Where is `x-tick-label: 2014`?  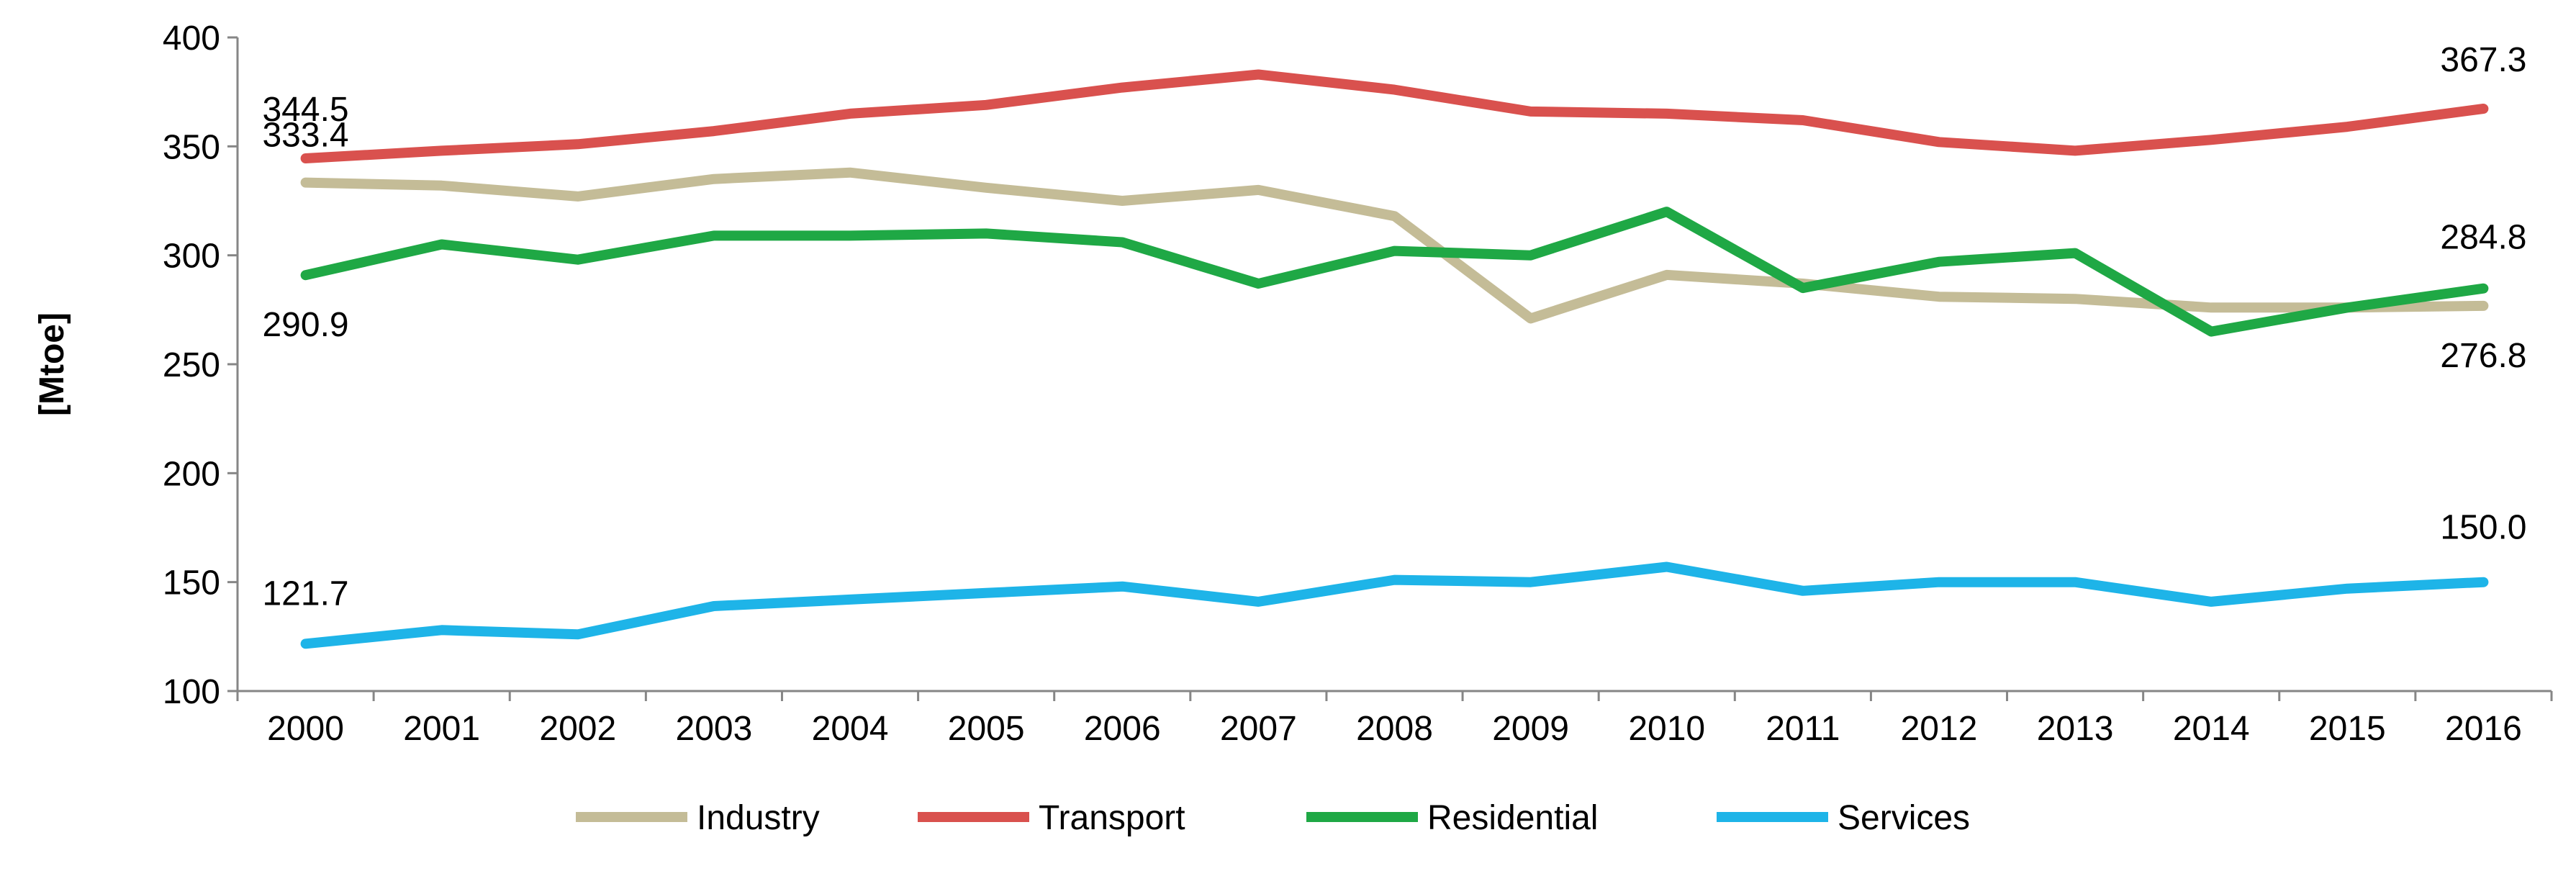 x-tick-label: 2014 is located at coordinates (2211, 729).